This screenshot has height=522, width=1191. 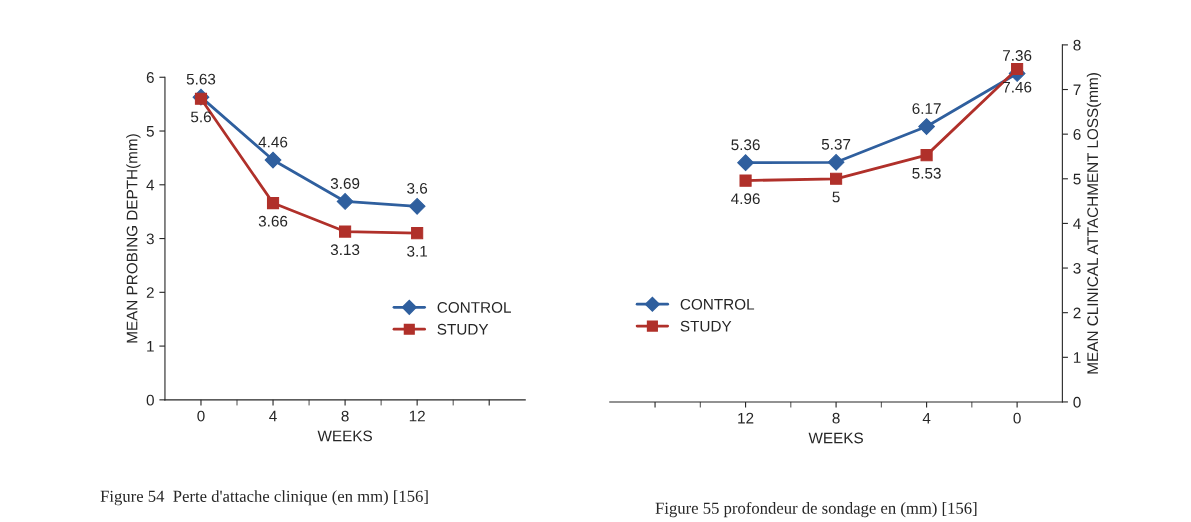 What do you see at coordinates (150, 77) in the screenshot?
I see `y-tick-label: 6` at bounding box center [150, 77].